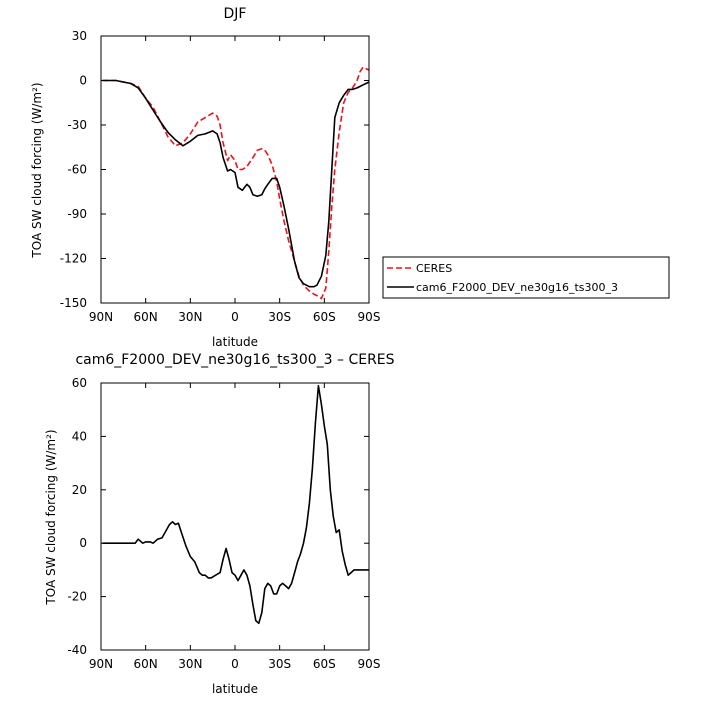  What do you see at coordinates (83, 543) in the screenshot?
I see `bottom-y-tick-label: 0` at bounding box center [83, 543].